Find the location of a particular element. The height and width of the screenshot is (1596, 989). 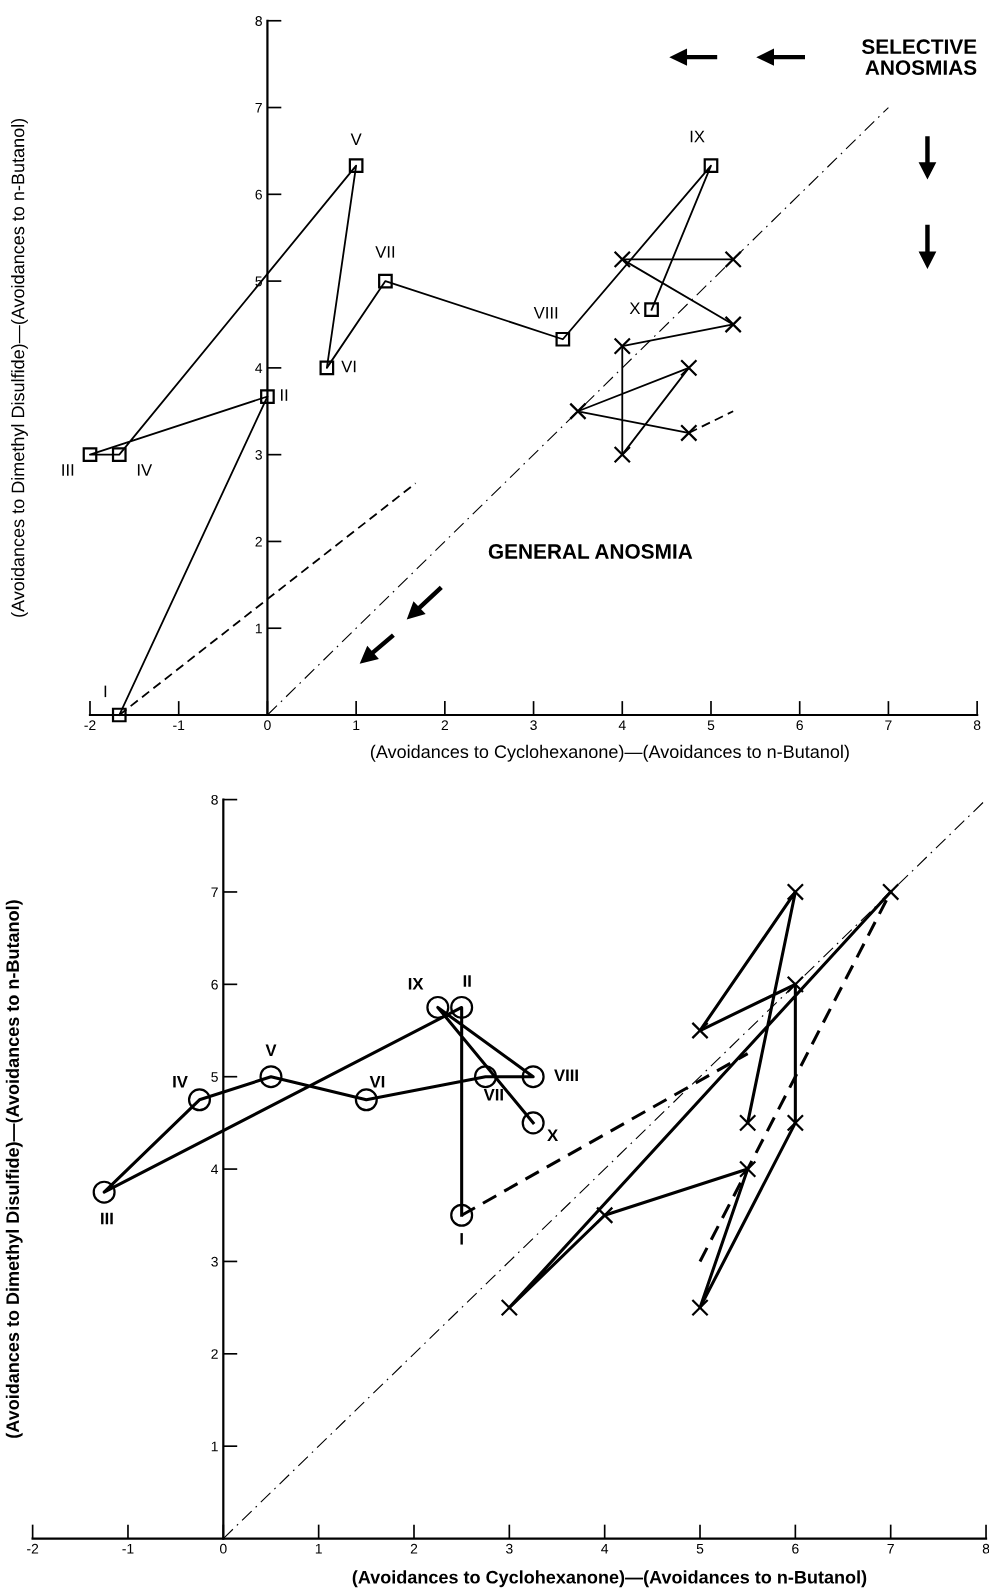

annotation: SELECTIVE ANOSMIAS is located at coordinates (919, 57).